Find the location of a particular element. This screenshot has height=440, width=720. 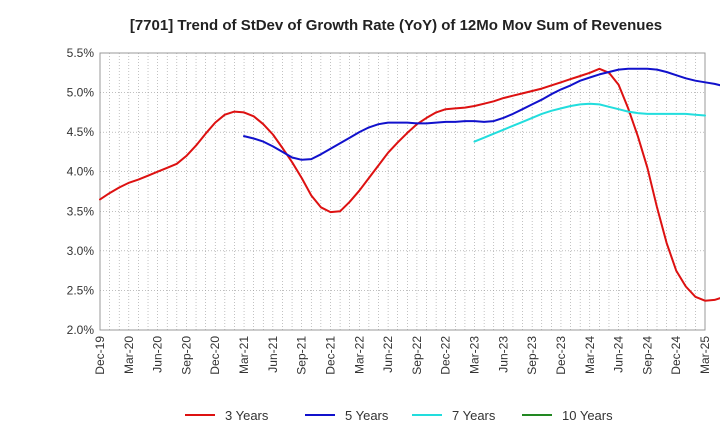

x-tick-label: Jun-21 is located at coordinates (273, 354).